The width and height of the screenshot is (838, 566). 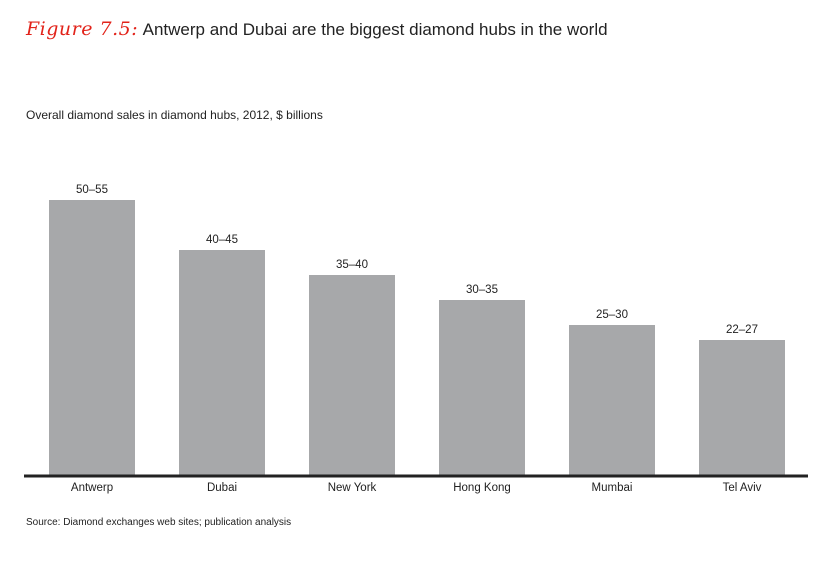 What do you see at coordinates (82, 29) in the screenshot?
I see `figure-number: Figure 7.5:` at bounding box center [82, 29].